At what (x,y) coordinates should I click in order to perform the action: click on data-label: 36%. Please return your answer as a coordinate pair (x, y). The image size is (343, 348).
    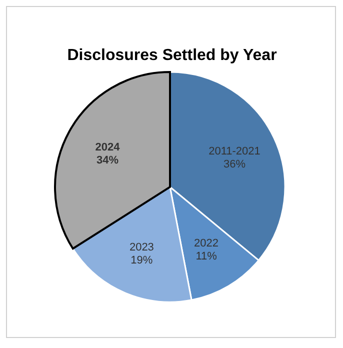
    Looking at the image, I should click on (235, 164).